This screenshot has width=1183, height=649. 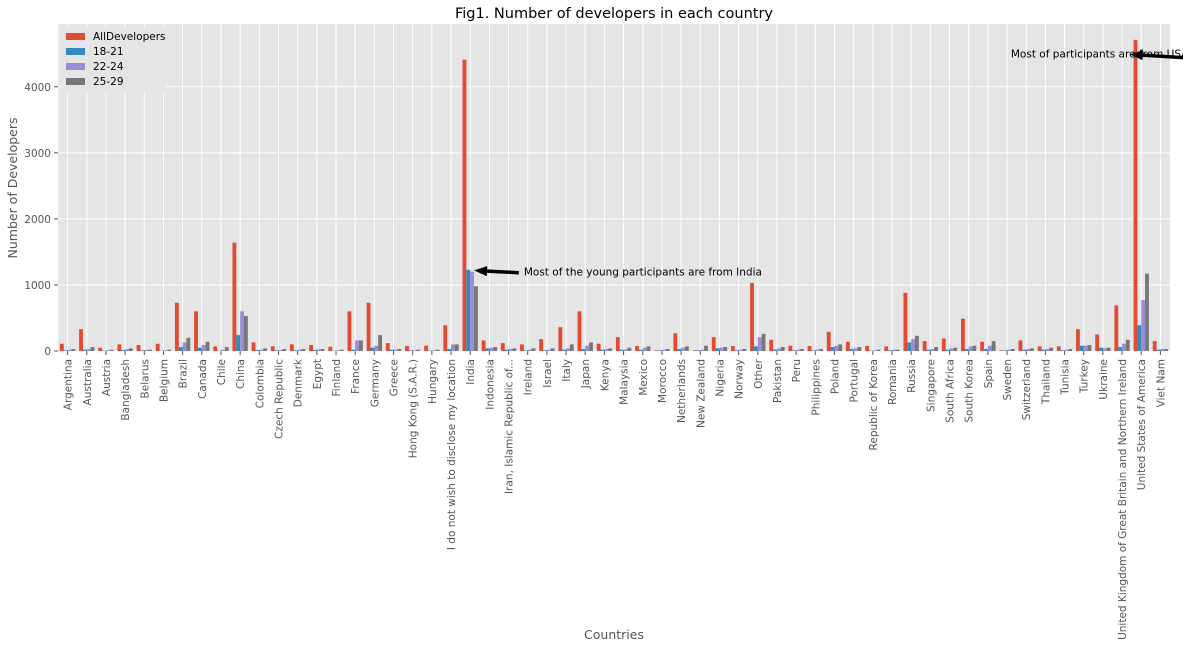 I want to click on x-tick-label: Ukraine, so click(x=1104, y=379).